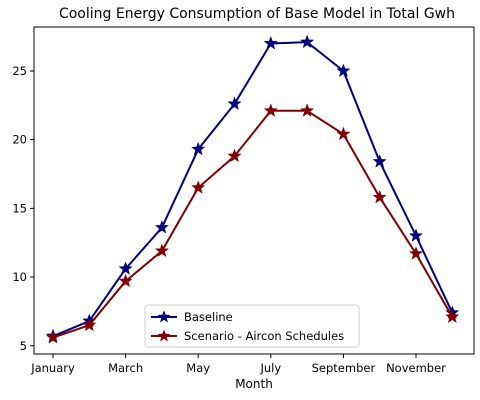  What do you see at coordinates (19, 208) in the screenshot?
I see `y-tick-label: 15` at bounding box center [19, 208].